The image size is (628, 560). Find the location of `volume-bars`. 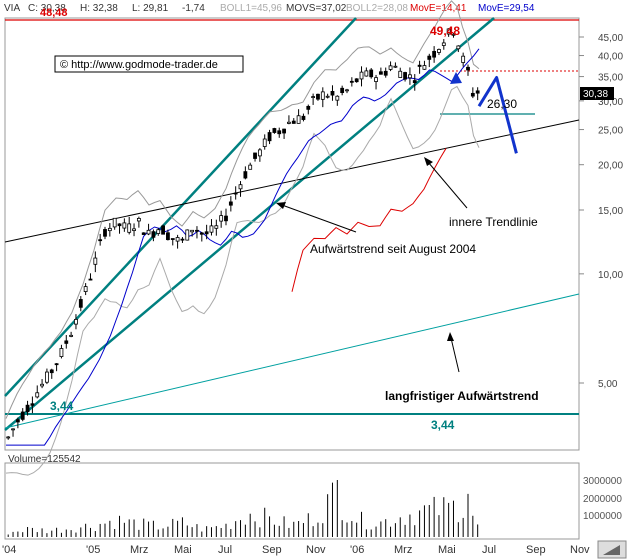

volume-bars is located at coordinates (243, 508).